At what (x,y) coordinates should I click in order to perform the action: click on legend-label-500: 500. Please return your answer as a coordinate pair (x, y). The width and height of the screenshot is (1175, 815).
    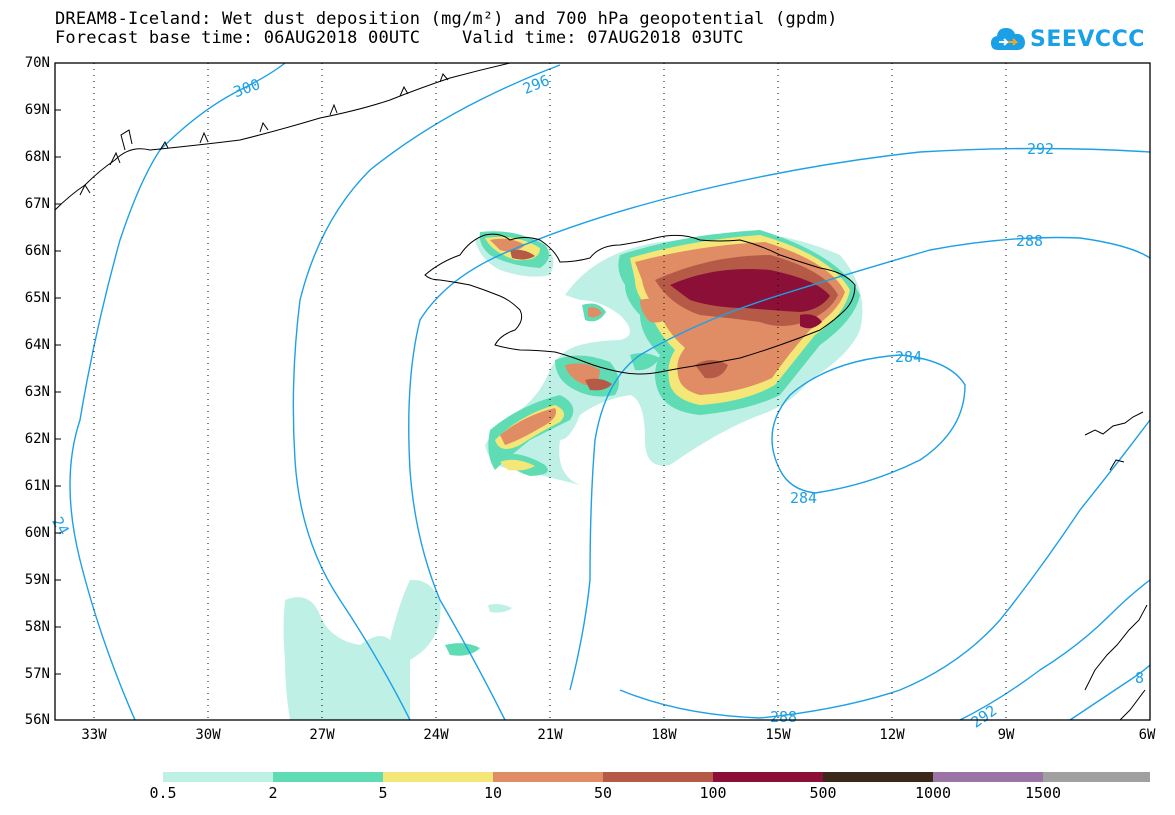
    Looking at the image, I should click on (823, 793).